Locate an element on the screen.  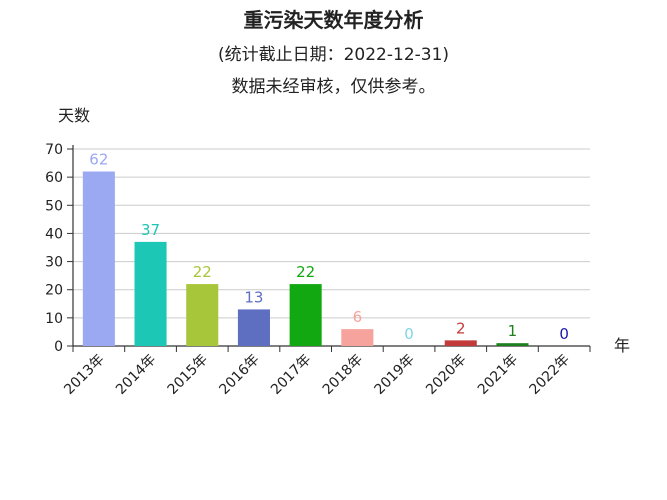
x-tick-label: 2015年 is located at coordinates (188, 375).